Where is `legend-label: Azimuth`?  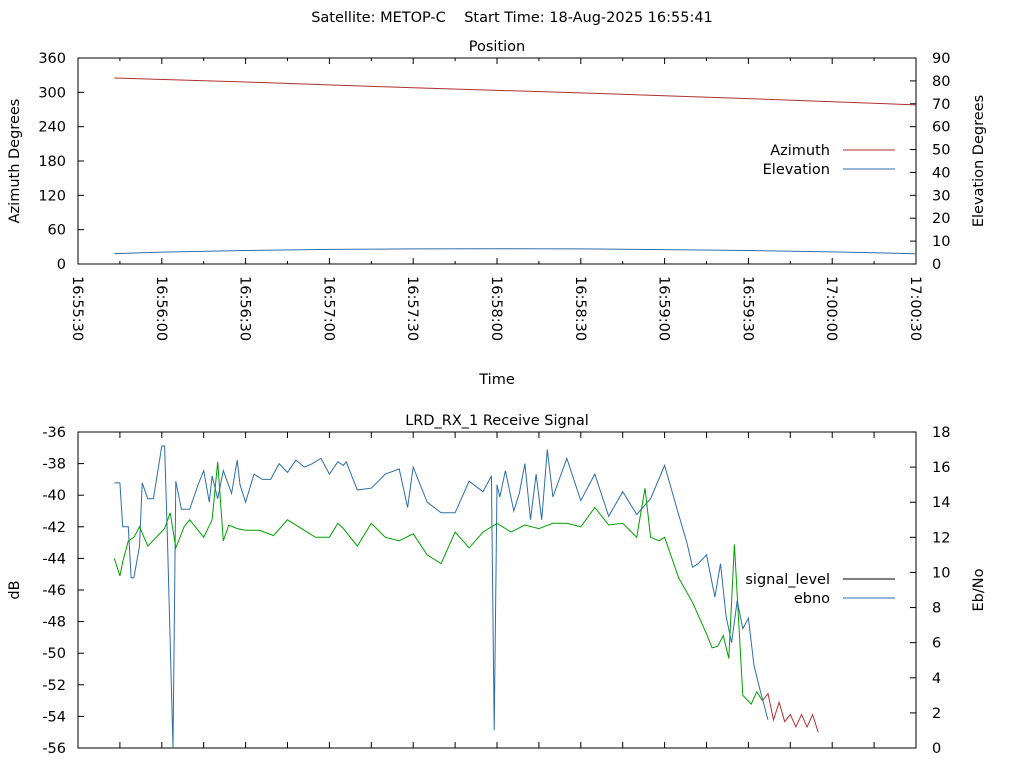 legend-label: Azimuth is located at coordinates (800, 151).